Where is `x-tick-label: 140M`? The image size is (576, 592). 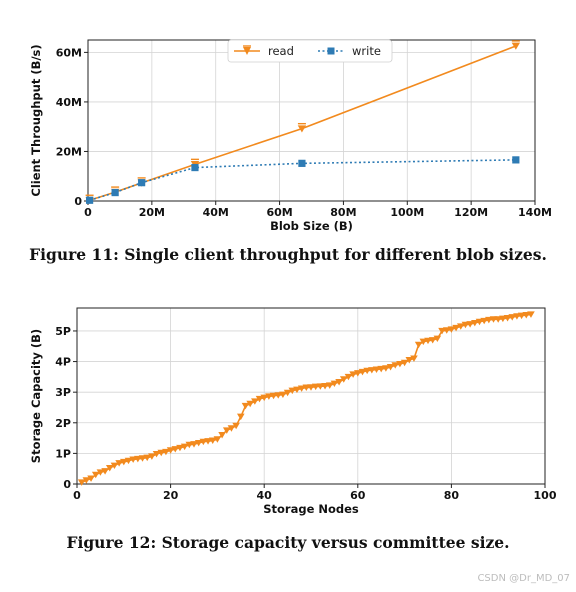
x-tick-label: 140M is located at coordinates (535, 212).